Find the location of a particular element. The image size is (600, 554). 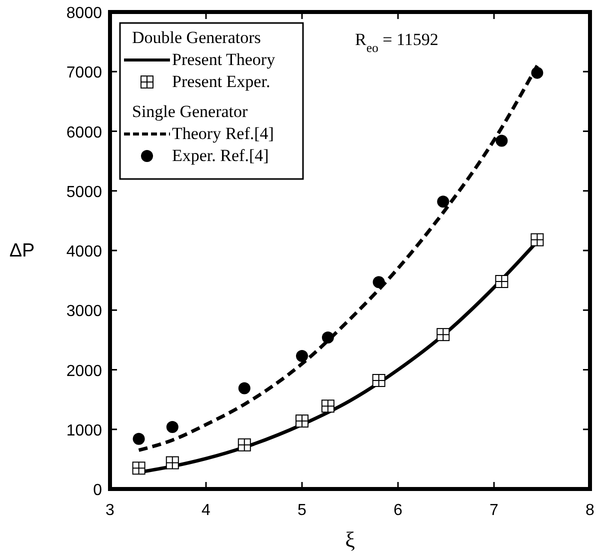

y-tick-label: 1000 is located at coordinates (84, 431).